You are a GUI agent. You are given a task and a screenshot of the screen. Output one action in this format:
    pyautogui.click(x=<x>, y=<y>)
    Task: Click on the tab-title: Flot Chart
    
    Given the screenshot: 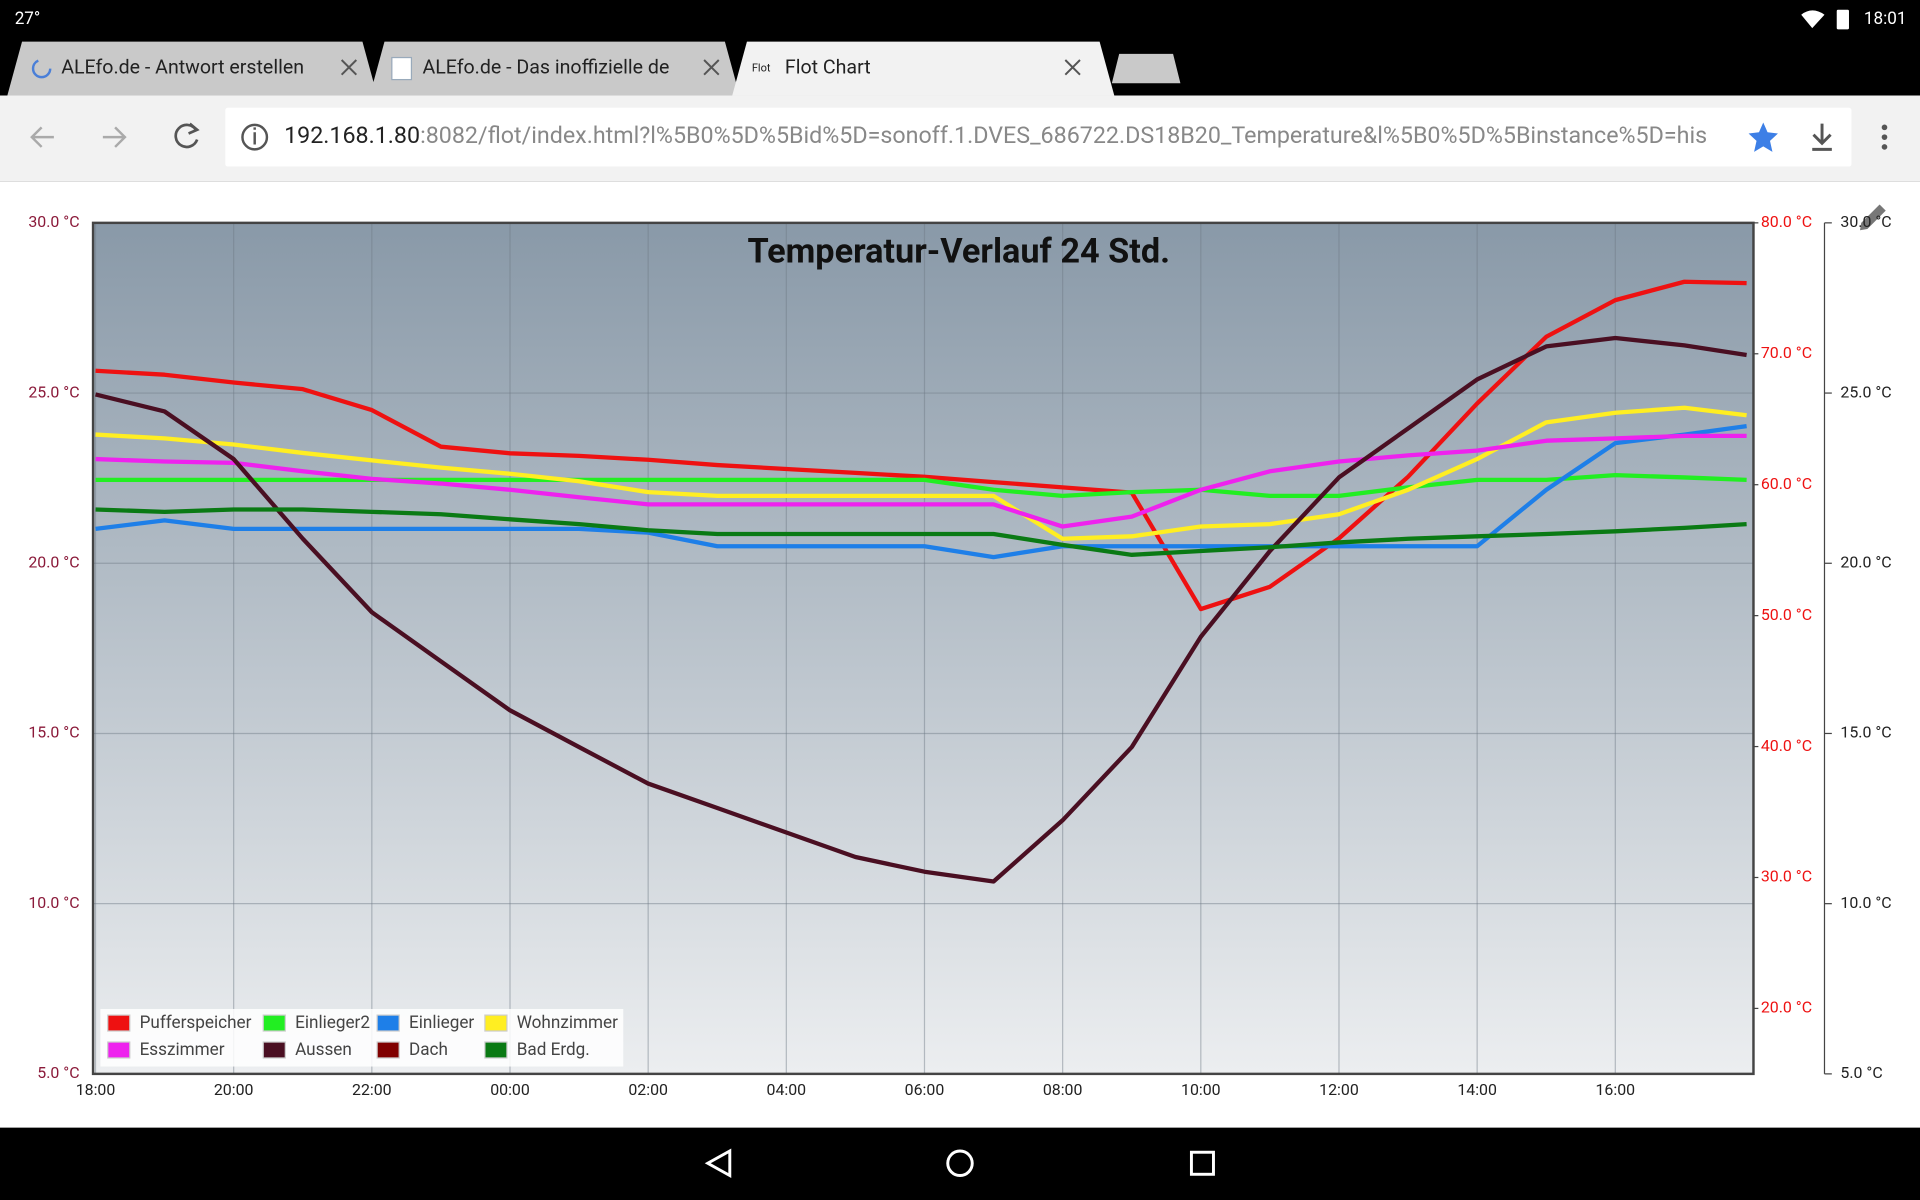 What is the action you would take?
    pyautogui.click(x=828, y=67)
    